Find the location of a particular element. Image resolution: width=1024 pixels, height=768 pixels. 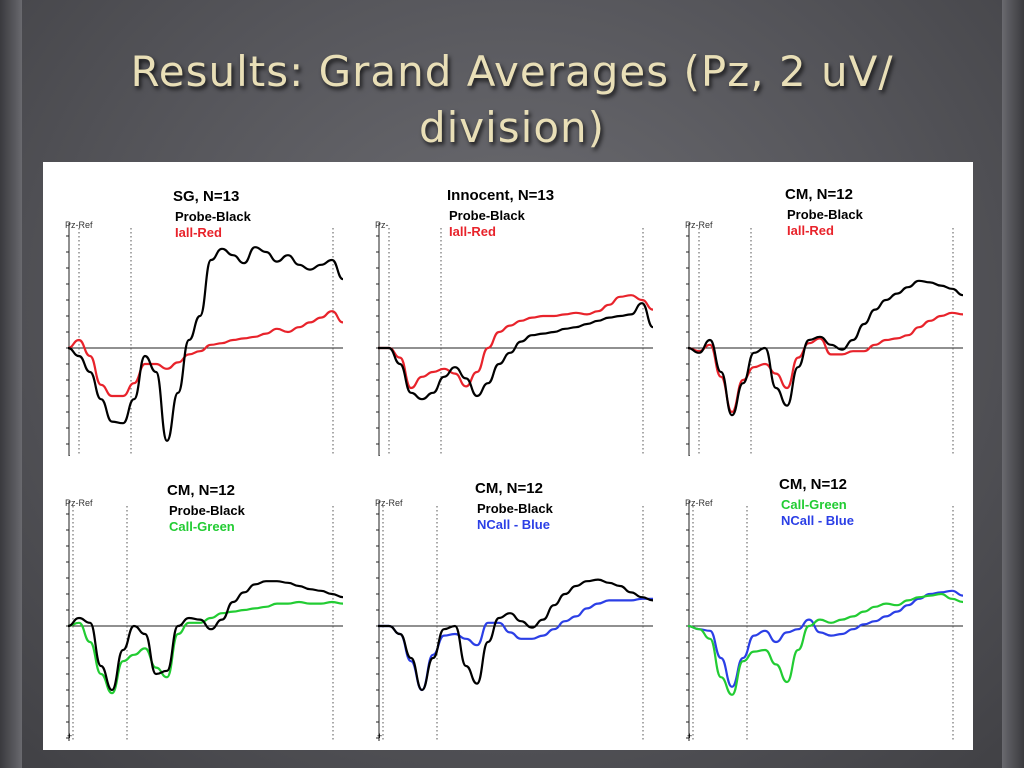

erp-panel-cm-call: + Pz-Ref CM, N=12 Probe-Black Call-Green is located at coordinates (193, 603).